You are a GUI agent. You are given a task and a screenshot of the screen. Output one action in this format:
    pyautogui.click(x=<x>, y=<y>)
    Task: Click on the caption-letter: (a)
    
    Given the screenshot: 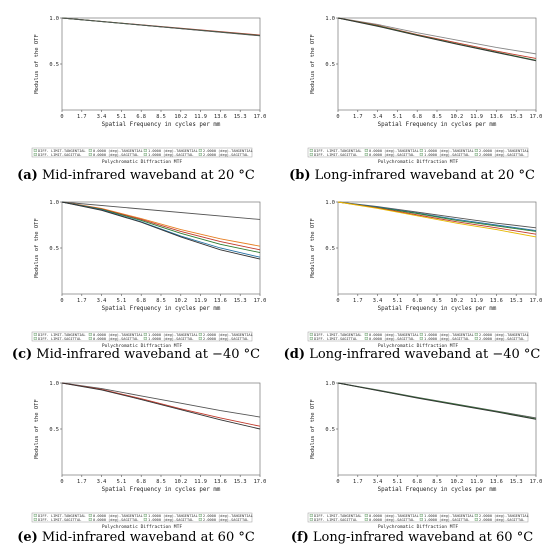 What is the action you would take?
    pyautogui.click(x=27, y=175)
    